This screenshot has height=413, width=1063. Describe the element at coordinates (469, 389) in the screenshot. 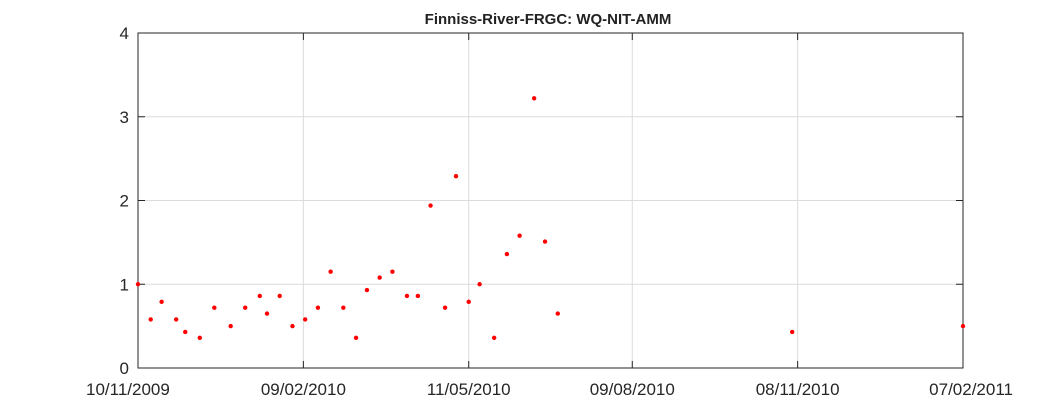

I see `x-tick-label: 11/05/2010` at that location.